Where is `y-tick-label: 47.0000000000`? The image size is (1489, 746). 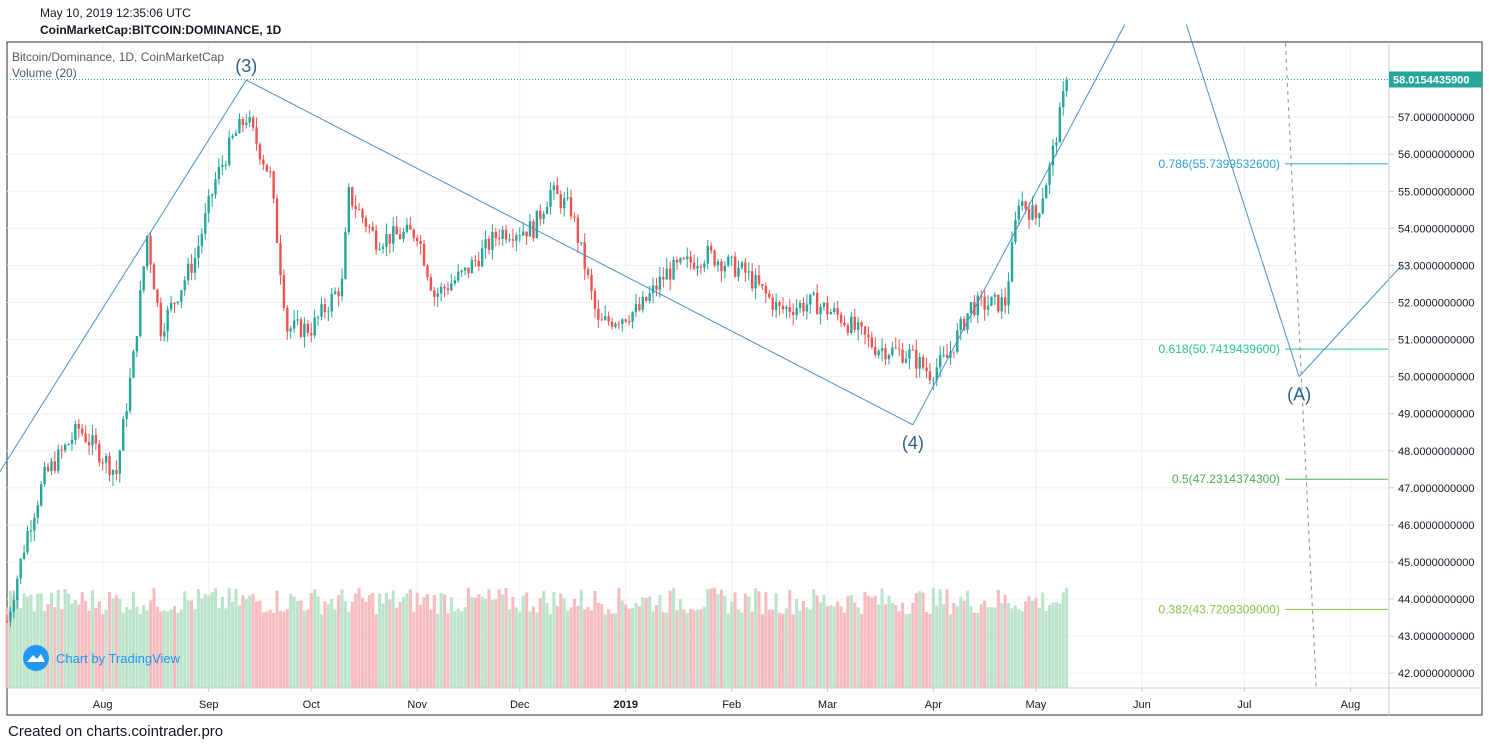
y-tick-label: 47.0000000000 is located at coordinates (1436, 489).